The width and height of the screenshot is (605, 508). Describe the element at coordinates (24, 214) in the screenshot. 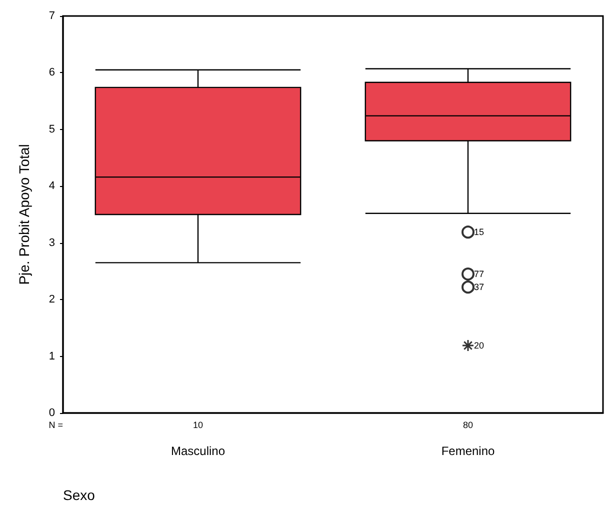

I see `y-axis-title: Pje. Probit Apoyo Total` at that location.